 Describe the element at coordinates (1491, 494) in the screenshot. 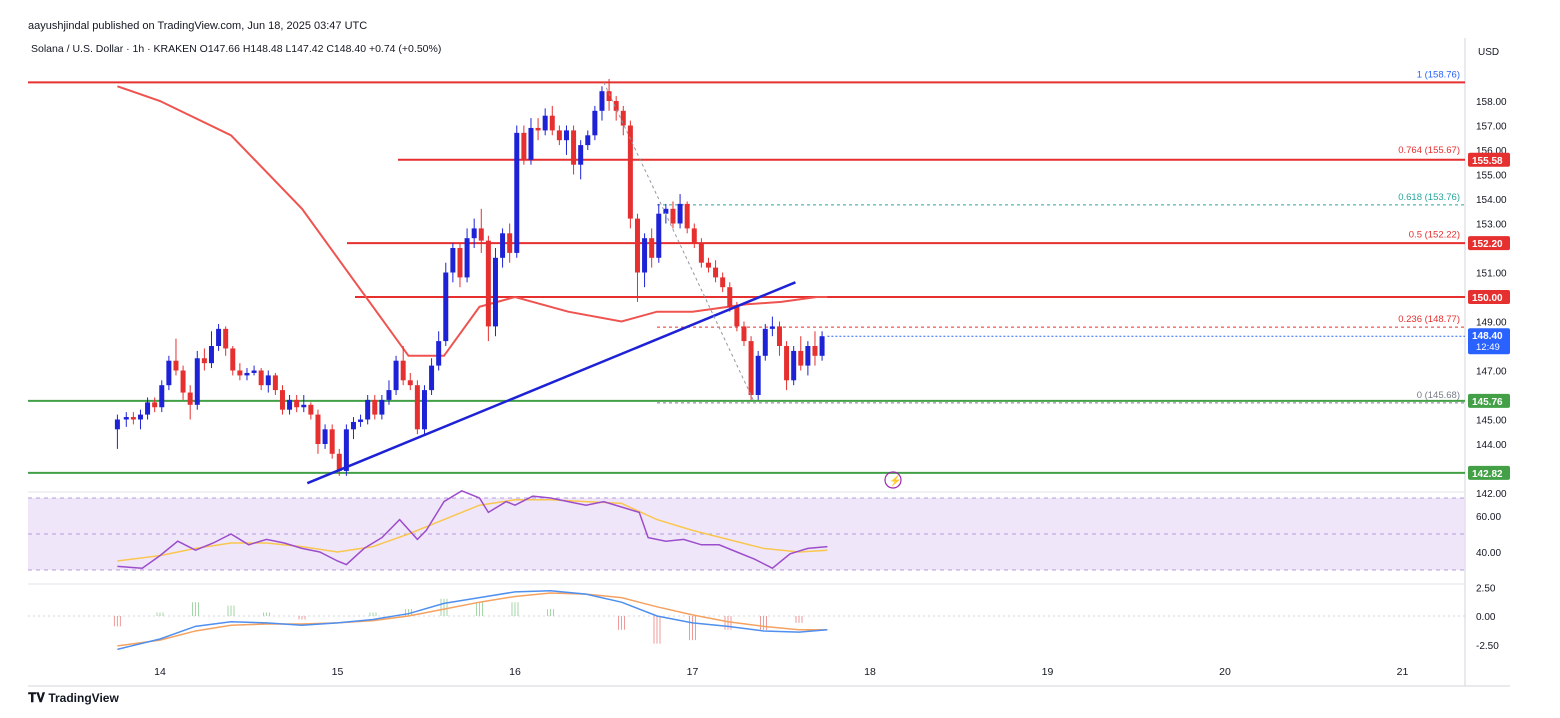

I see `price-tick-label: 142.00` at that location.